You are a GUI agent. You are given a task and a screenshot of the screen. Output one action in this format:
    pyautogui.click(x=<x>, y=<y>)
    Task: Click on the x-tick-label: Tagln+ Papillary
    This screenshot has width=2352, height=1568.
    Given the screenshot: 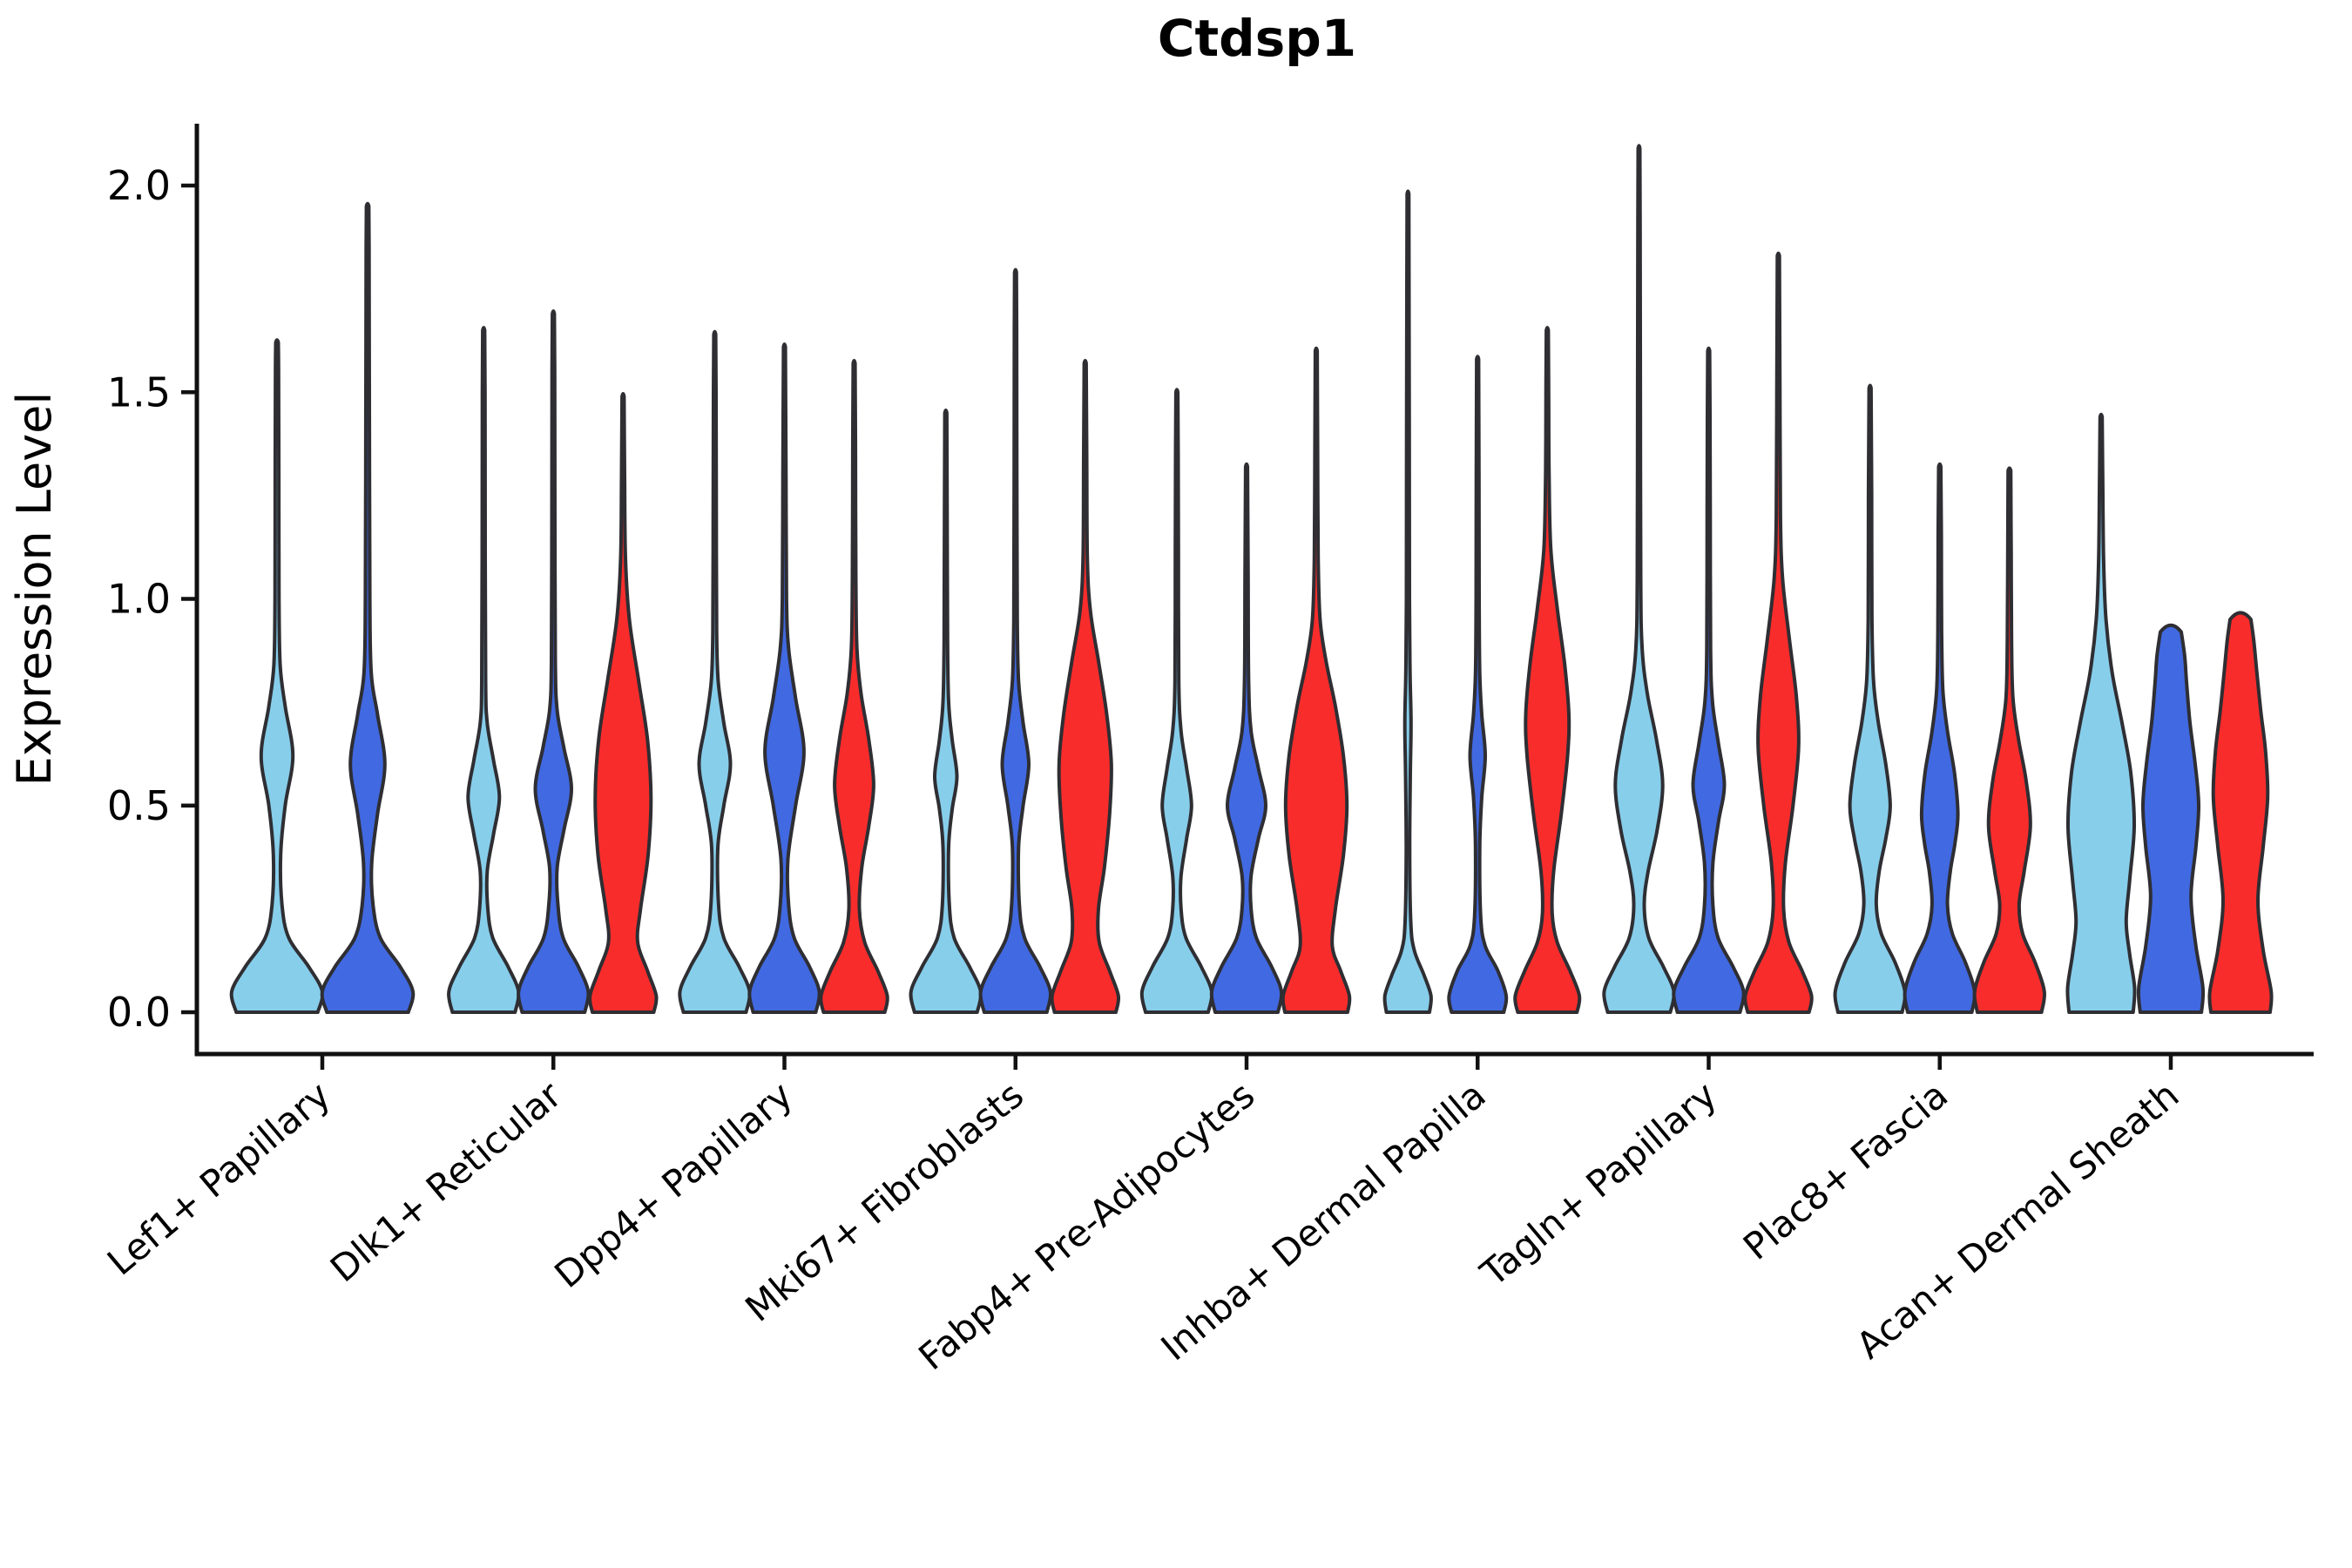 What is the action you would take?
    pyautogui.click(x=1598, y=1184)
    